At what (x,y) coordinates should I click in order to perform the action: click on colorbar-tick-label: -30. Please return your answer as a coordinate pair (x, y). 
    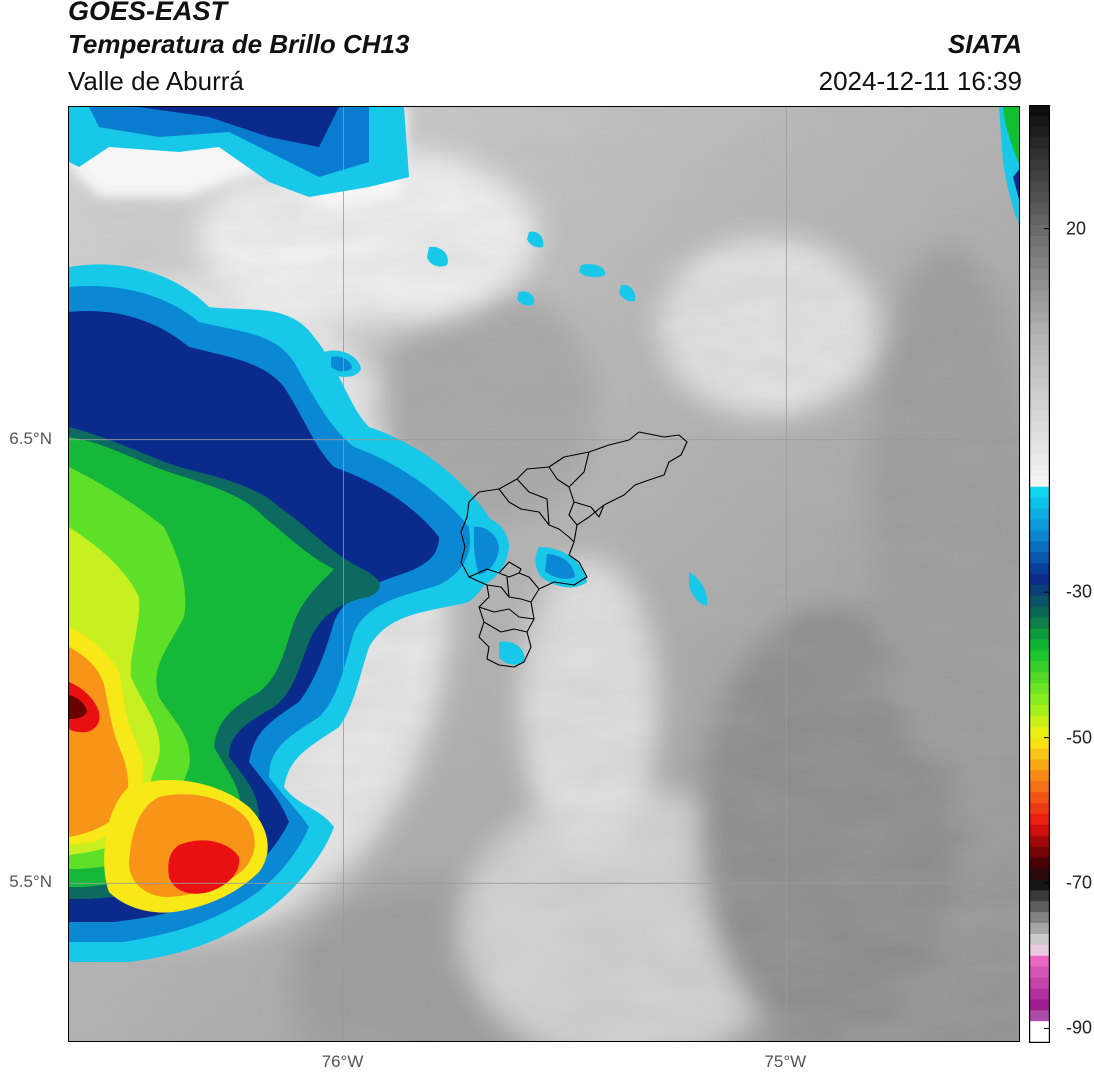
    Looking at the image, I should click on (1079, 591).